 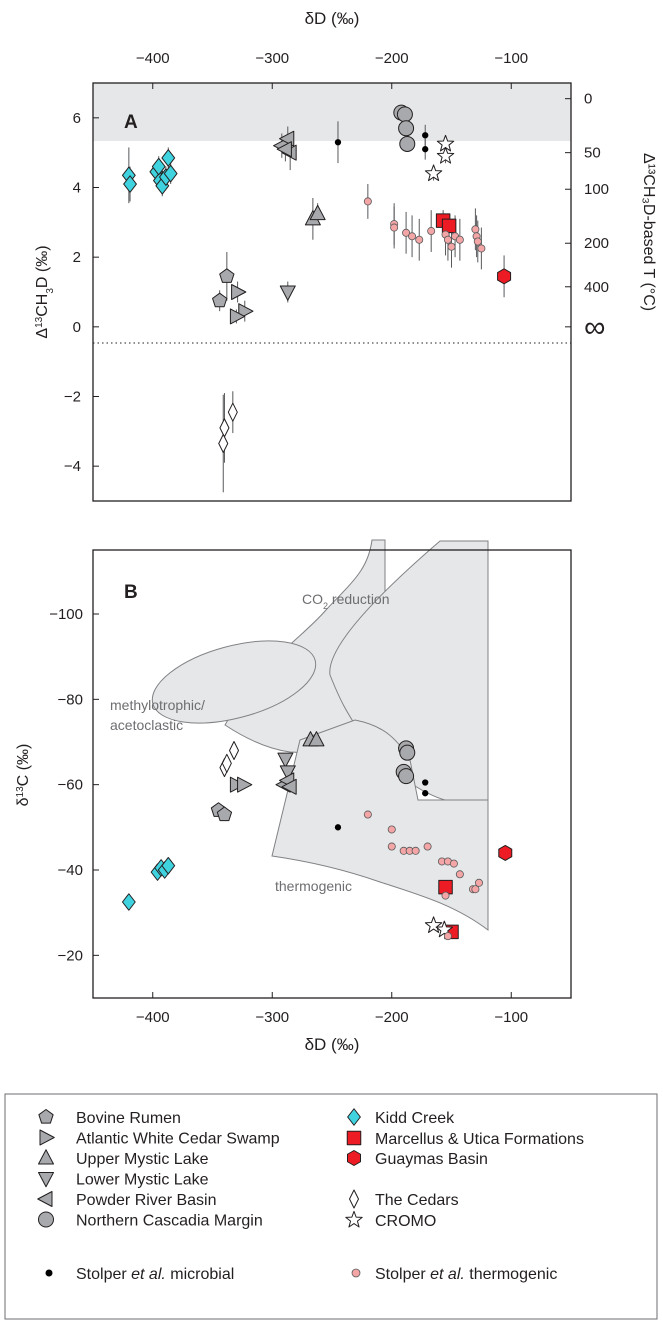 What do you see at coordinates (444, 929) in the screenshot?
I see `b-point-cromo` at bounding box center [444, 929].